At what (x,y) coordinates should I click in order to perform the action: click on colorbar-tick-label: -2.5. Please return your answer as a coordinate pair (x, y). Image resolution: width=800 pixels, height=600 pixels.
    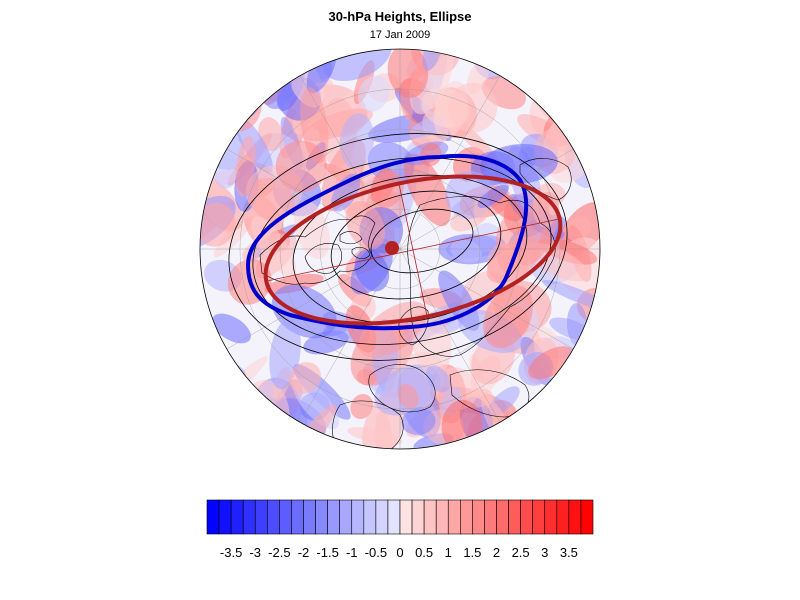
    Looking at the image, I should click on (279, 552).